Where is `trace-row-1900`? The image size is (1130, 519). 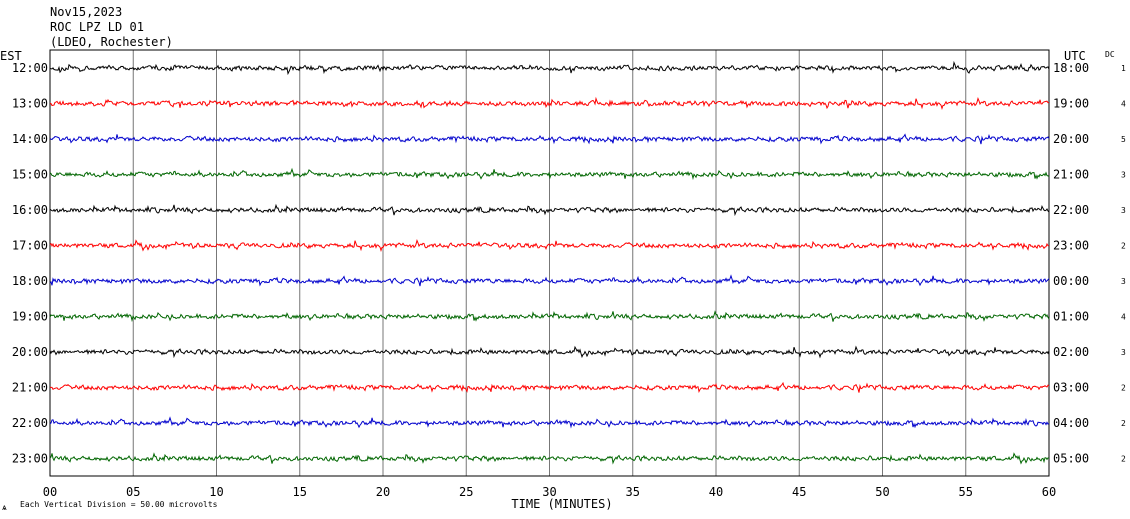 trace-row-1900 is located at coordinates (549, 316).